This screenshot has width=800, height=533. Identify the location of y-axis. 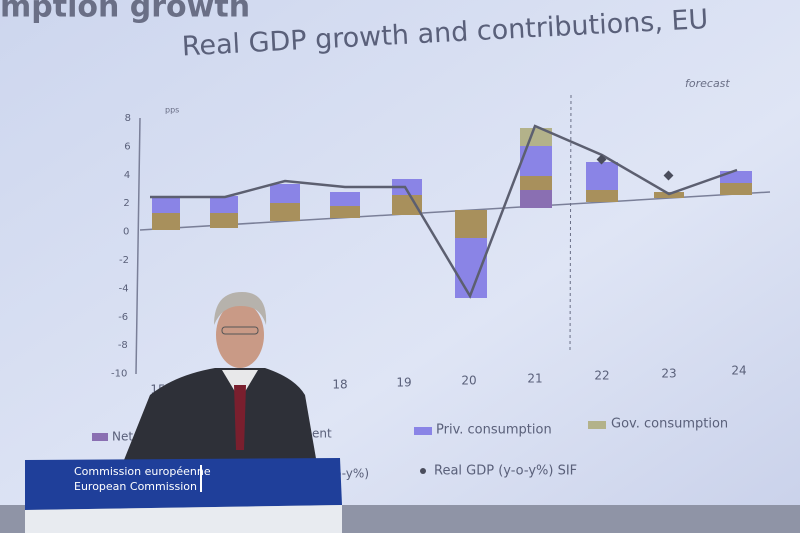
(138, 246).